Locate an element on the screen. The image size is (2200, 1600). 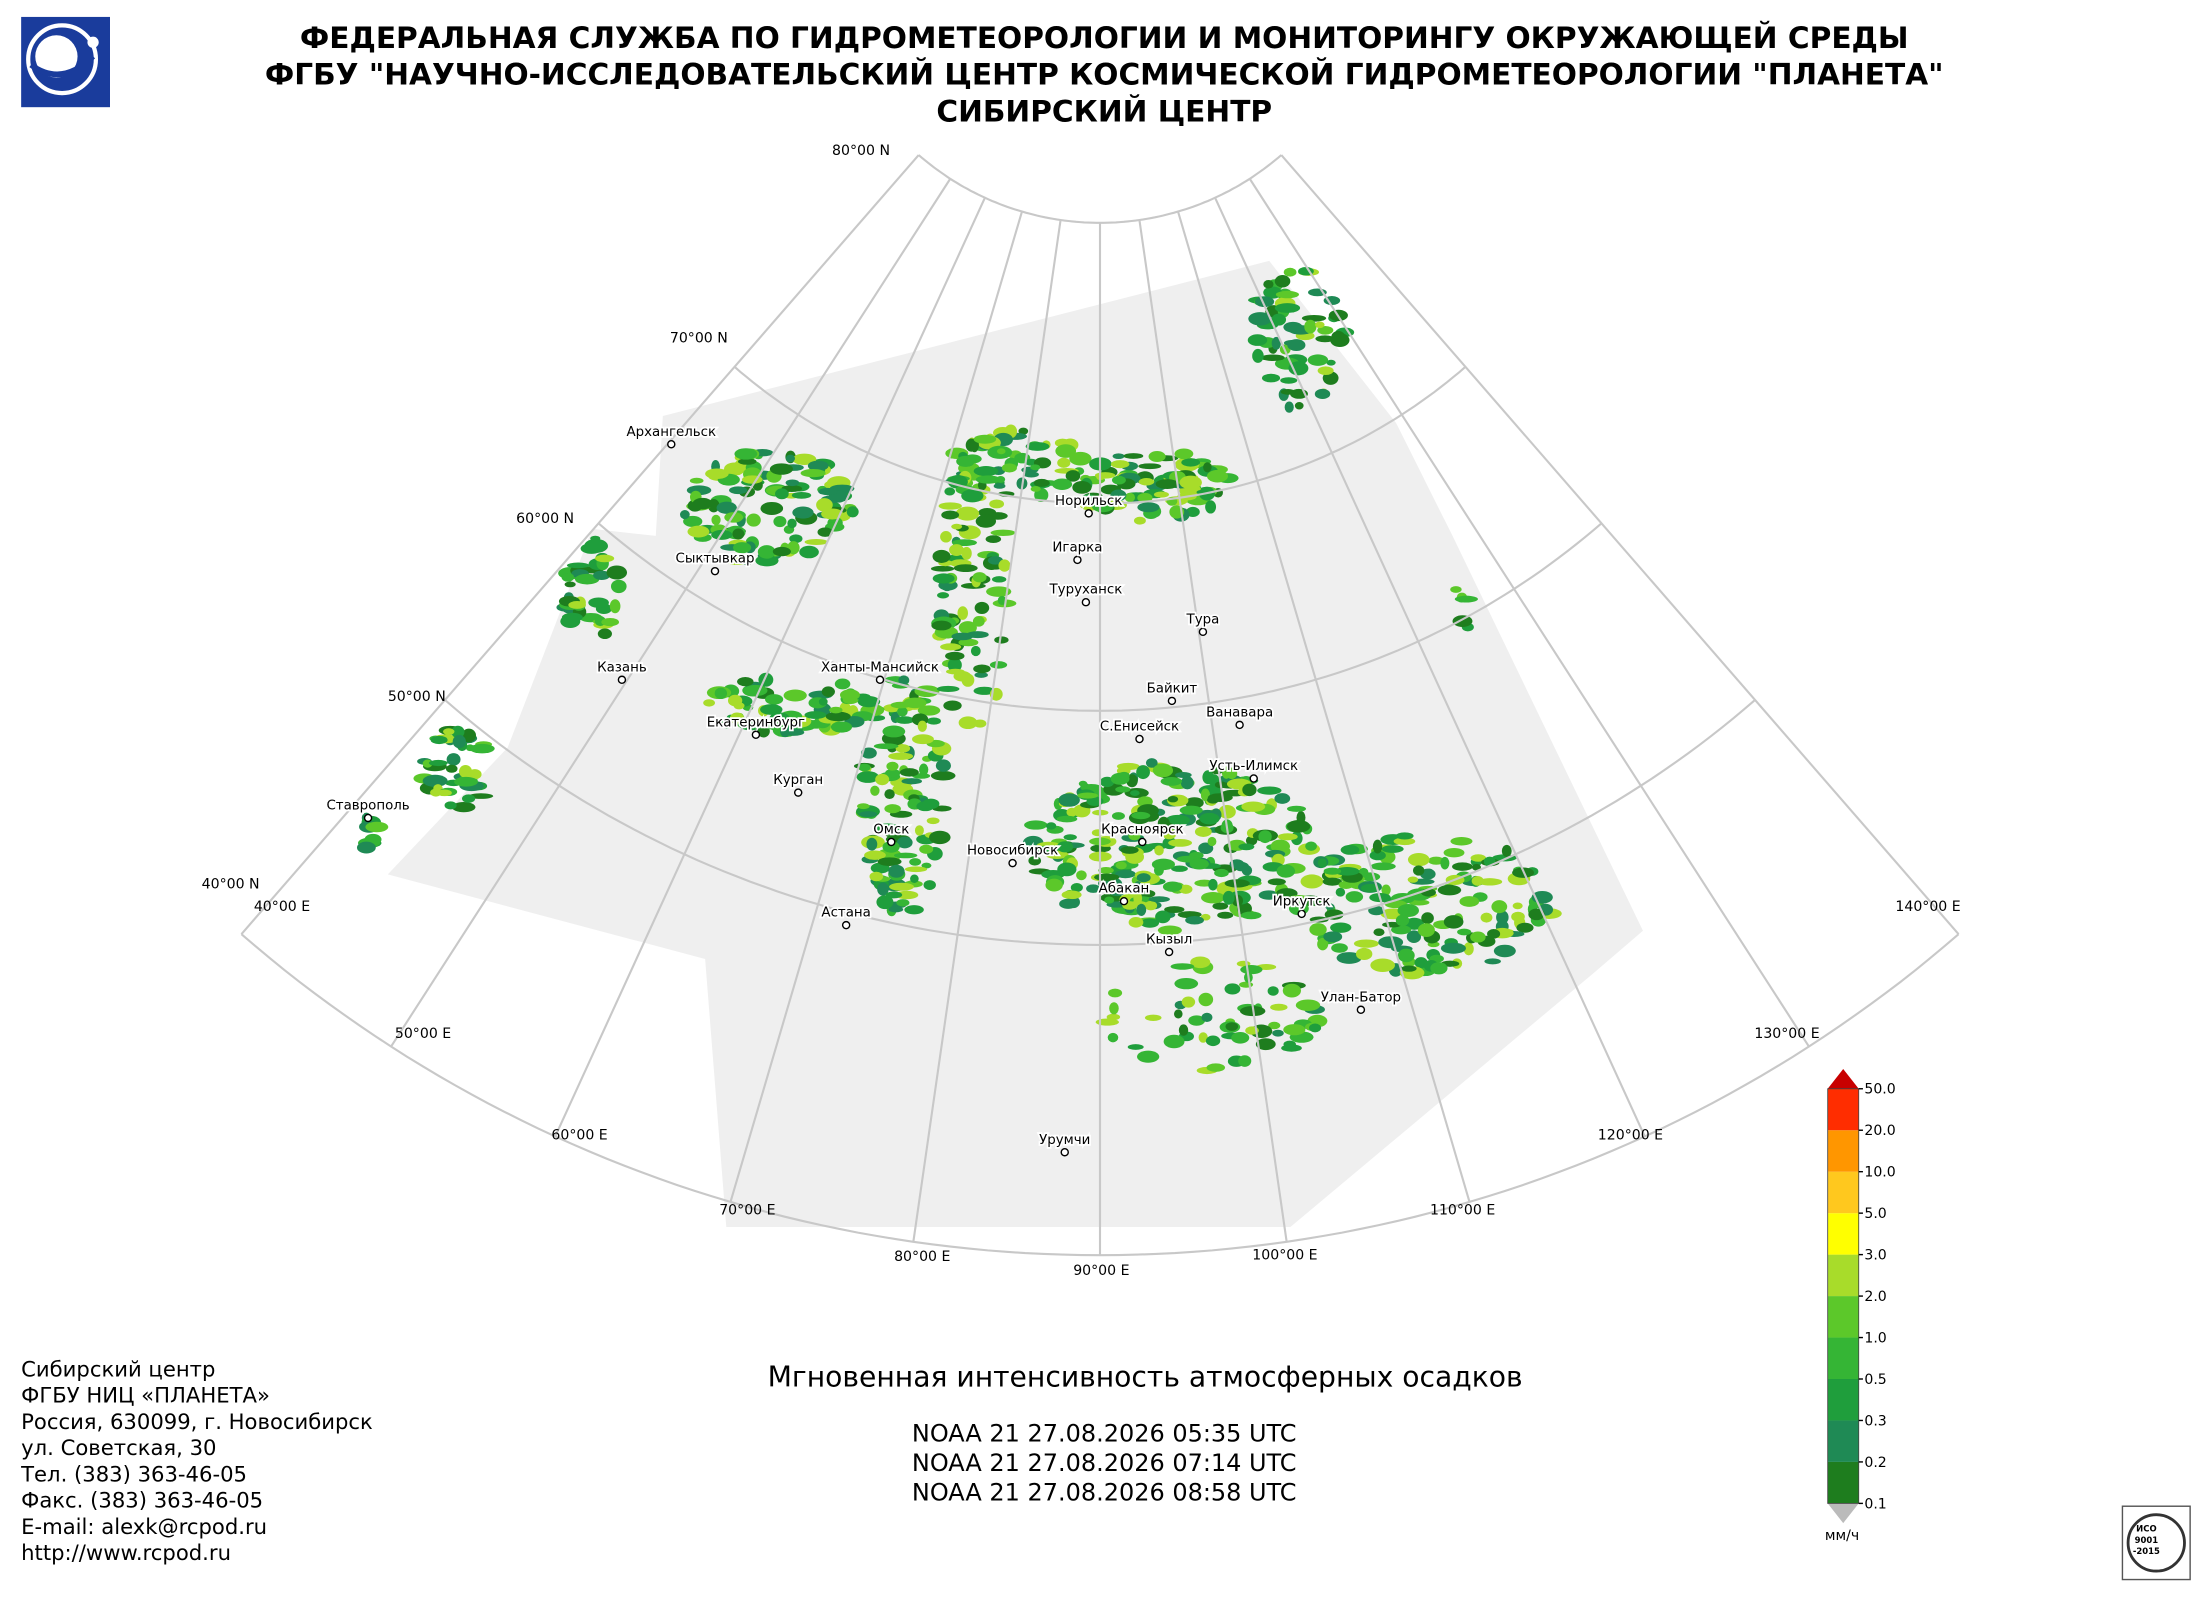
legend-label: 5.0 is located at coordinates (1875, 1214).